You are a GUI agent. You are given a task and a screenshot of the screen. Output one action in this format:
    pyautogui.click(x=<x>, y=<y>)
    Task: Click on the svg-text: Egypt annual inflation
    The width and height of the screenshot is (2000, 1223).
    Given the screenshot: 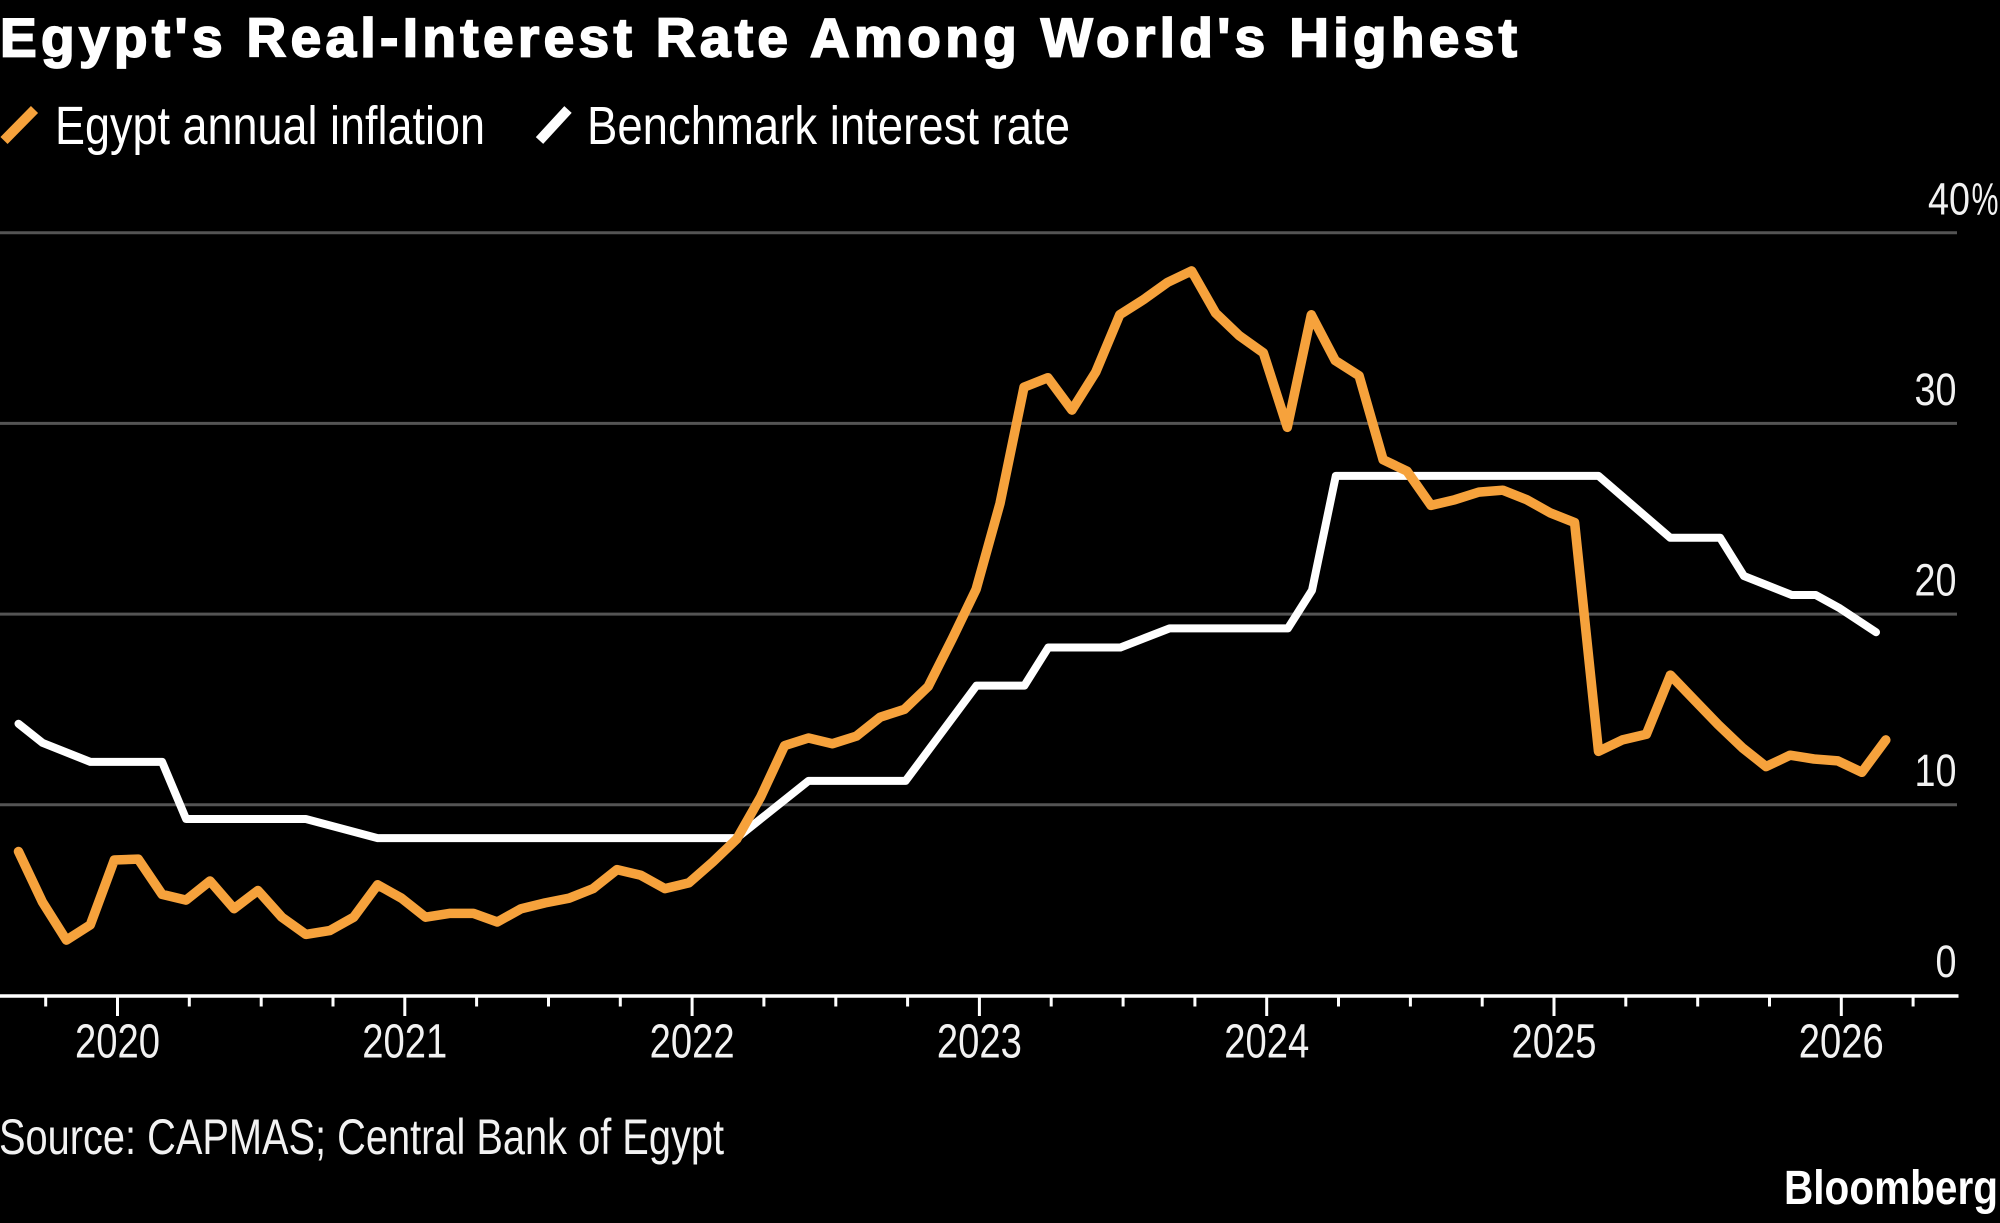 What is the action you would take?
    pyautogui.click(x=270, y=126)
    